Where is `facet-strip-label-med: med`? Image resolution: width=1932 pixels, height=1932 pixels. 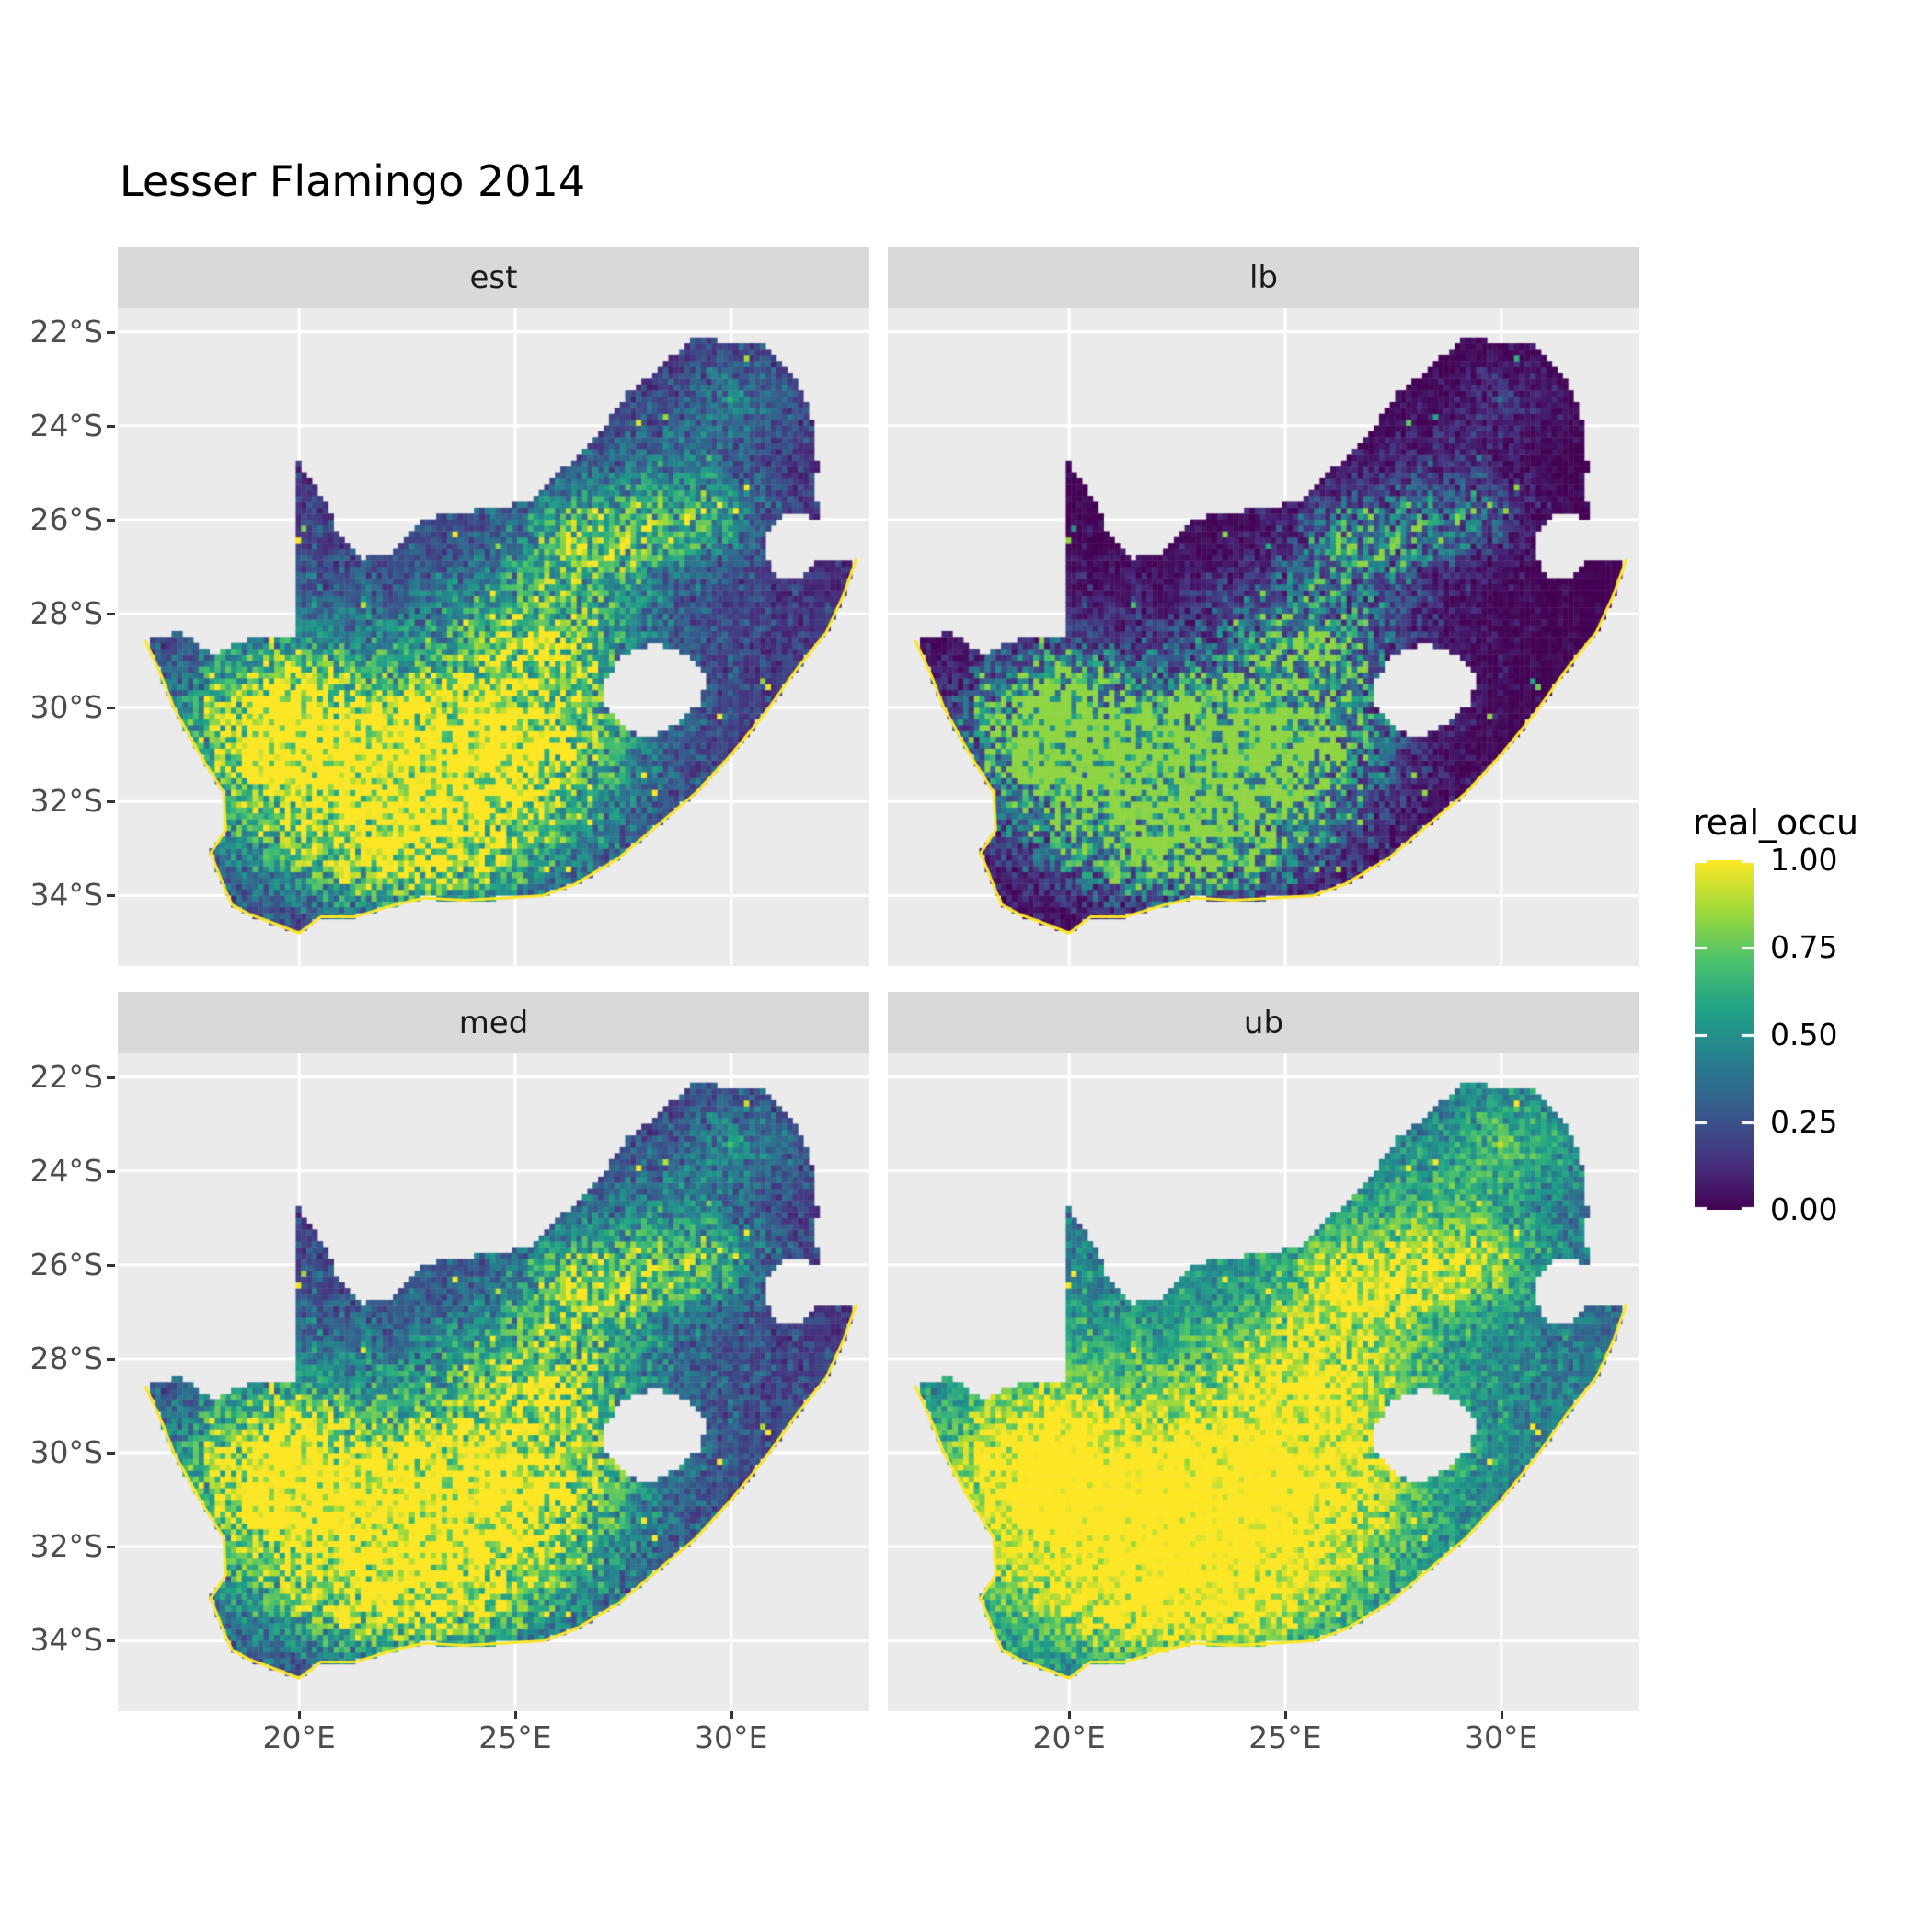
facet-strip-label-med: med is located at coordinates (493, 1022).